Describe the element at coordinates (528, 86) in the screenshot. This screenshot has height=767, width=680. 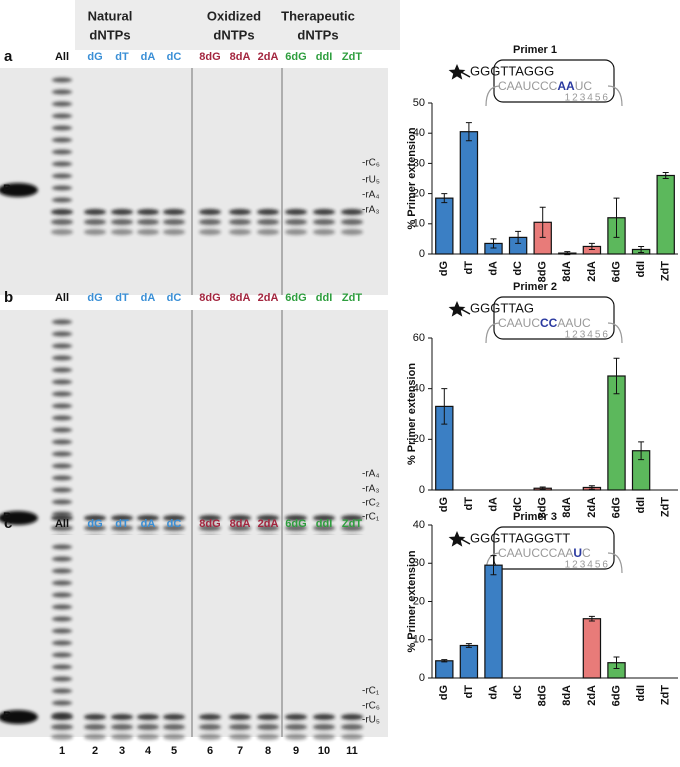
I see `template-part: CAAUCCC` at that location.